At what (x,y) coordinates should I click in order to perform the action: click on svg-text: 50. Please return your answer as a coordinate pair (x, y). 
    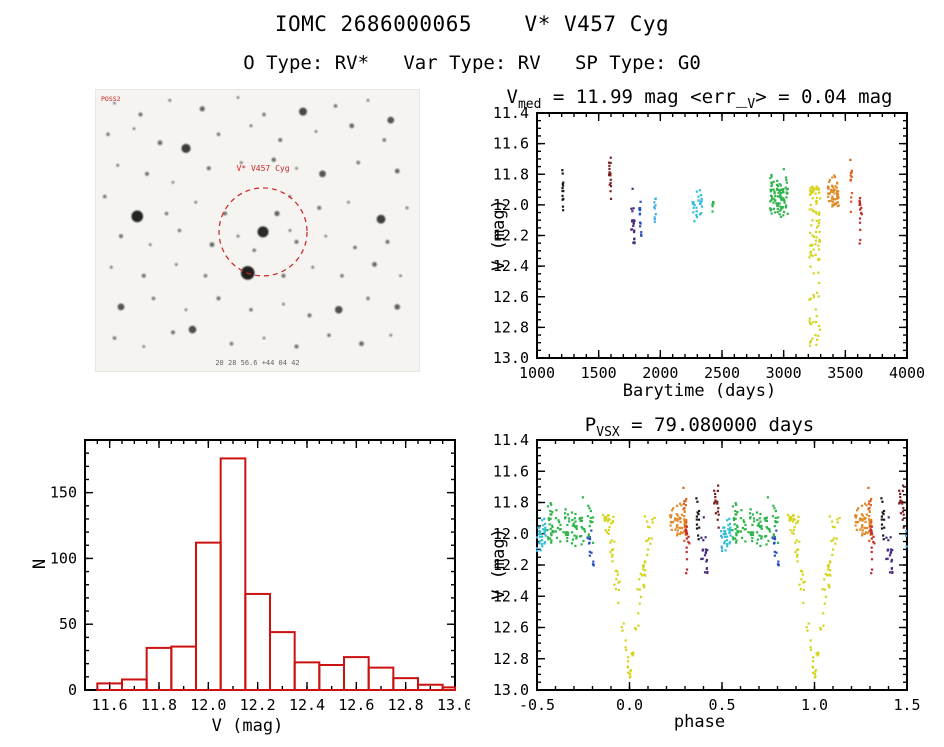
    Looking at the image, I should click on (68, 624).